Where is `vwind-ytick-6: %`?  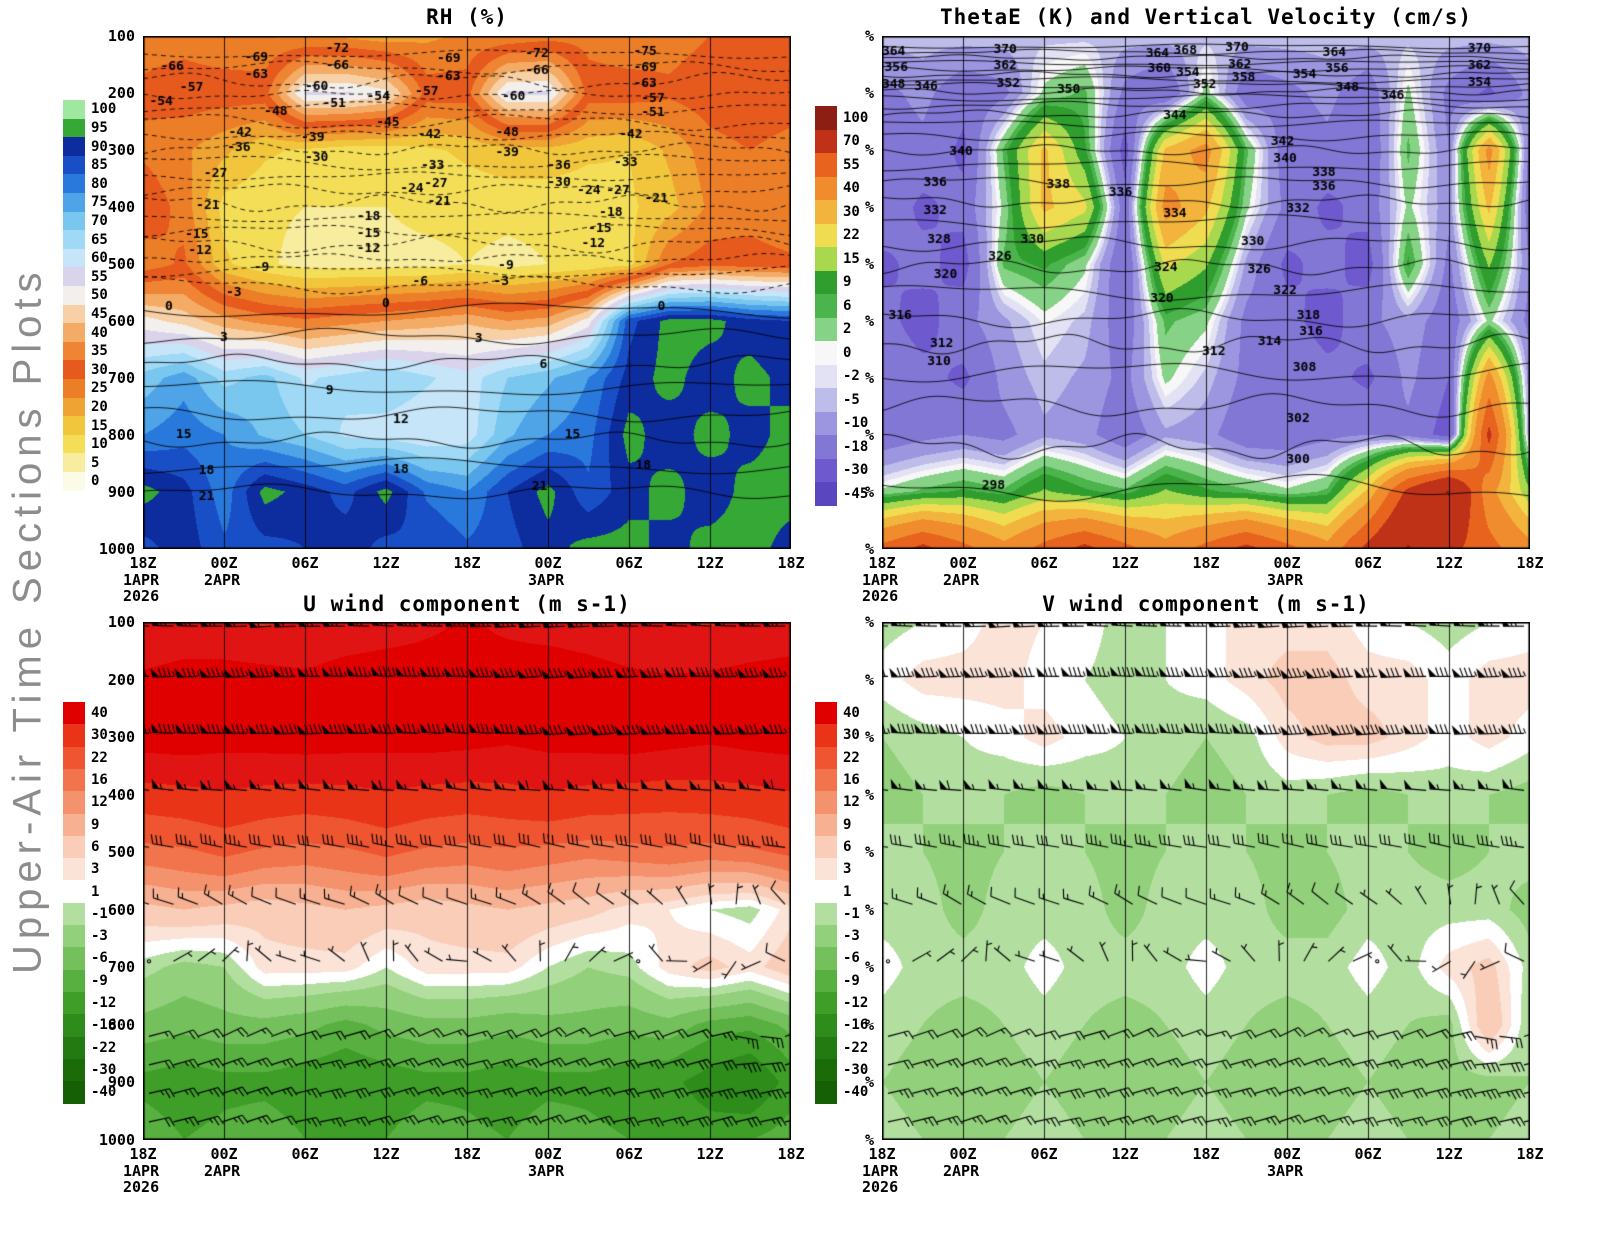
vwind-ytick-6: % is located at coordinates (869, 967).